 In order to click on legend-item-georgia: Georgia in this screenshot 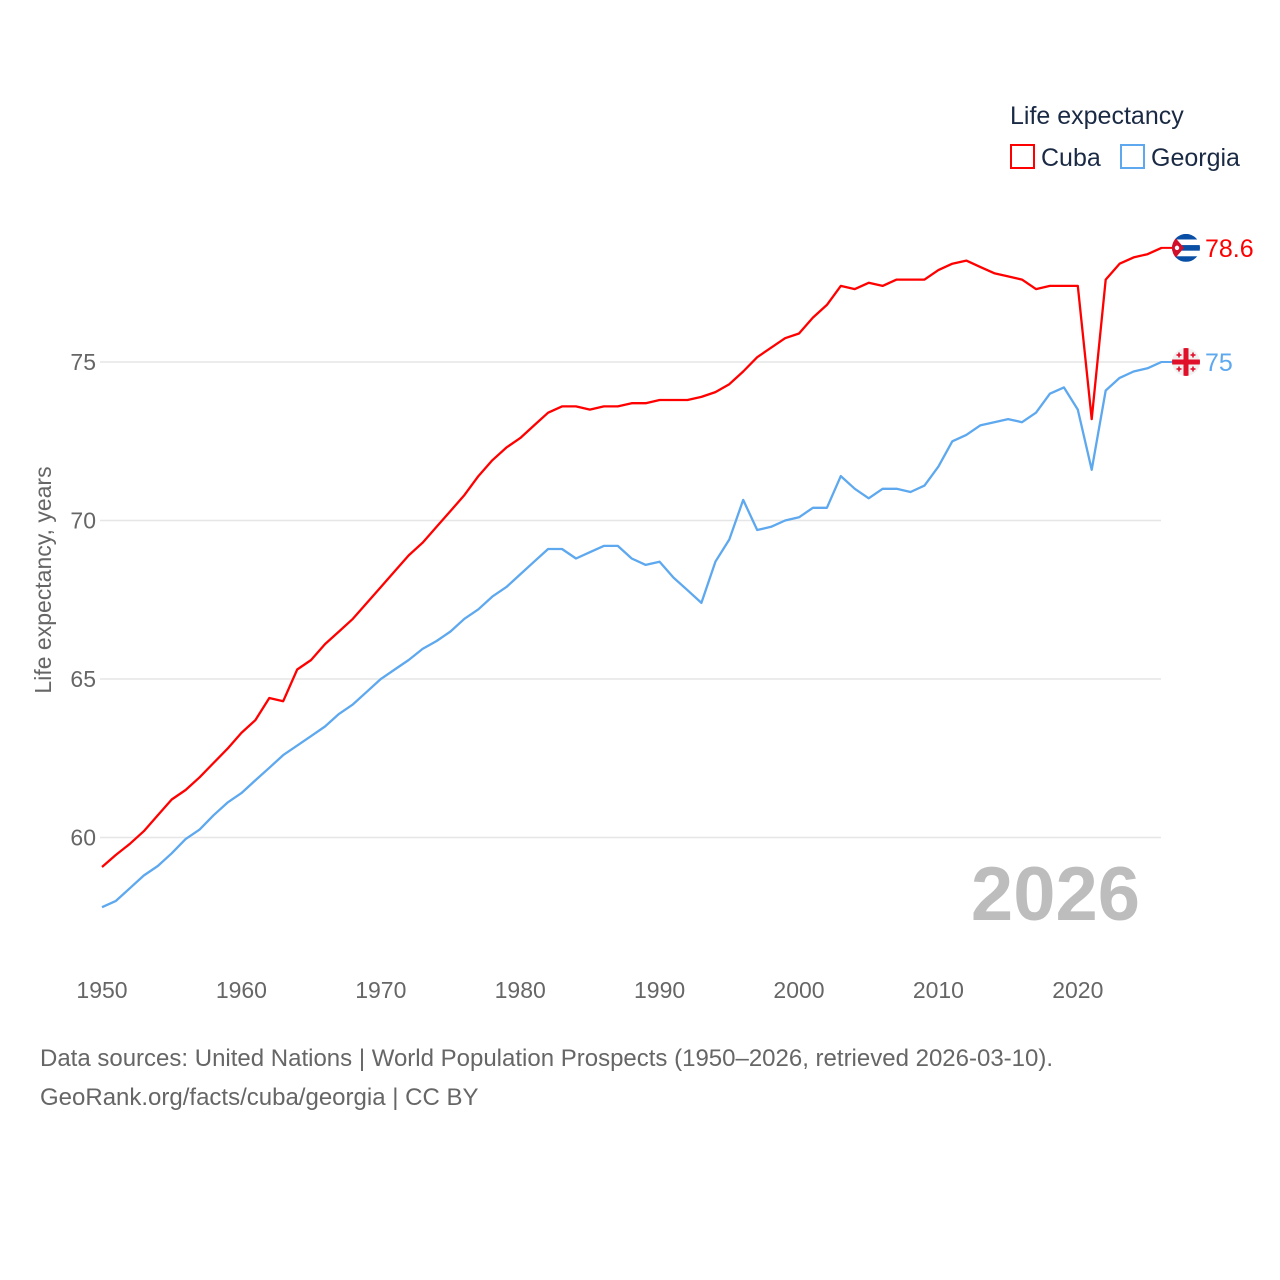, I will do `click(1180, 158)`.